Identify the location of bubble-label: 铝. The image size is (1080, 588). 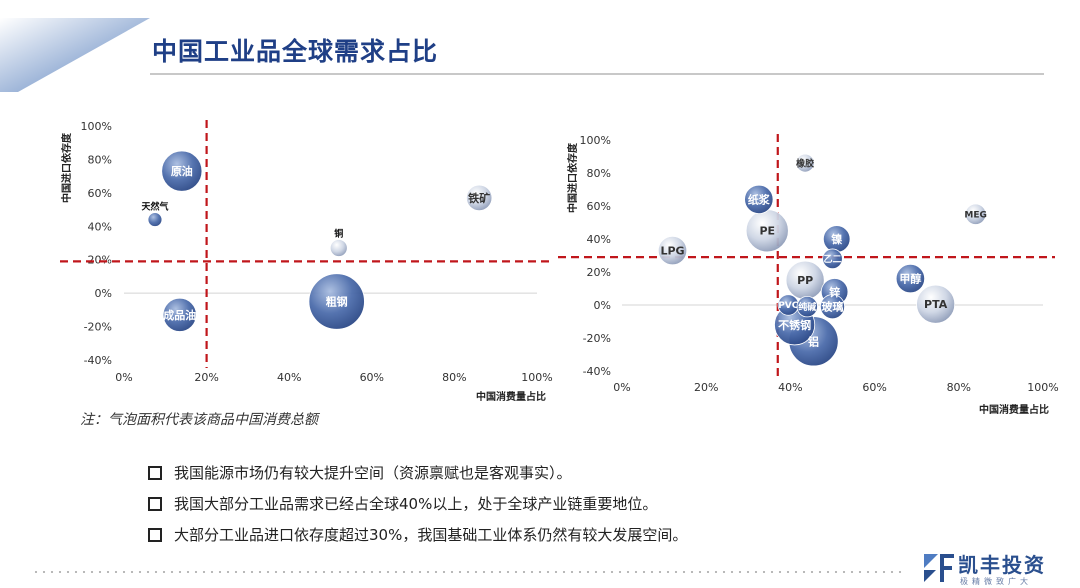
(813, 341).